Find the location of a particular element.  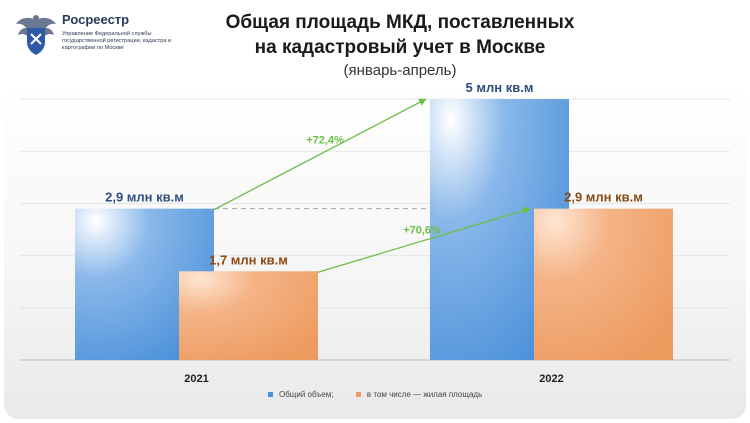

legend-swatch-residential is located at coordinates (358, 395).